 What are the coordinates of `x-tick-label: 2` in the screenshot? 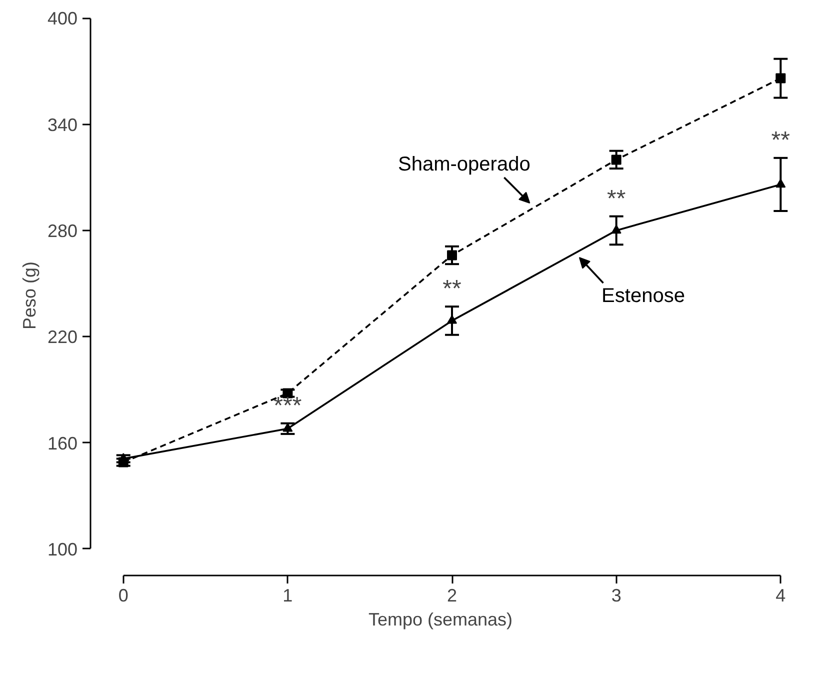 It's located at (452, 596).